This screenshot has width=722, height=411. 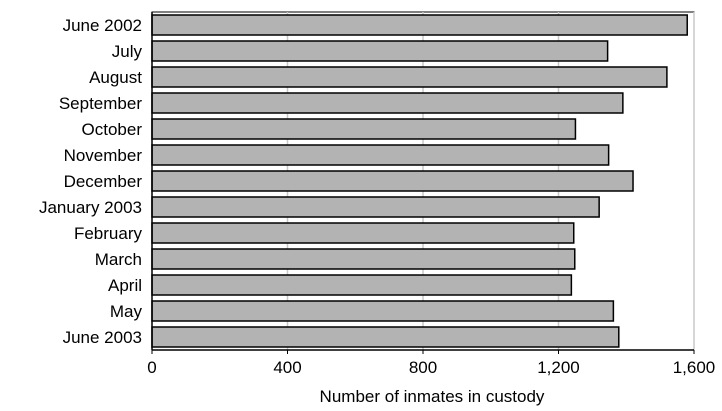 I want to click on category-label: July, so click(x=127, y=51).